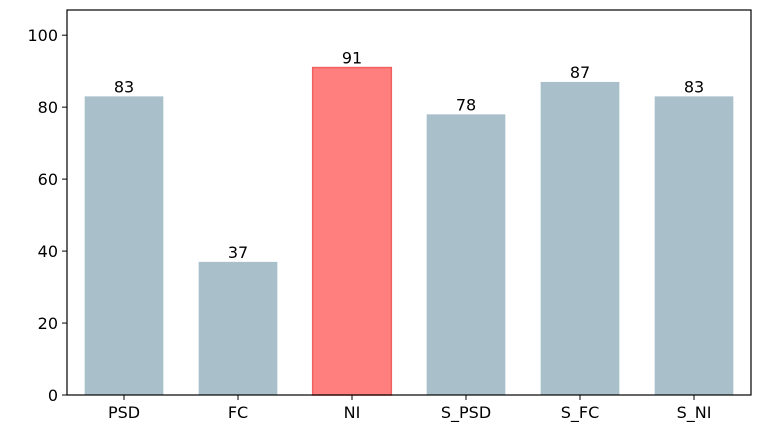 Image resolution: width=760 pixels, height=432 pixels. I want to click on y-tick-label: 20, so click(48, 323).